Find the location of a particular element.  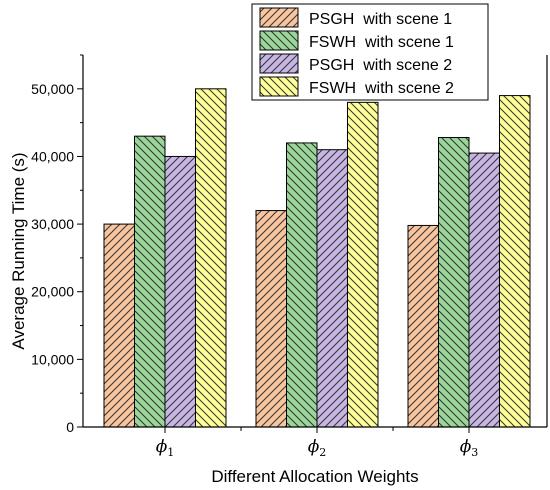

legend-label-4: FSWH with scene 2 is located at coordinates (381, 88).